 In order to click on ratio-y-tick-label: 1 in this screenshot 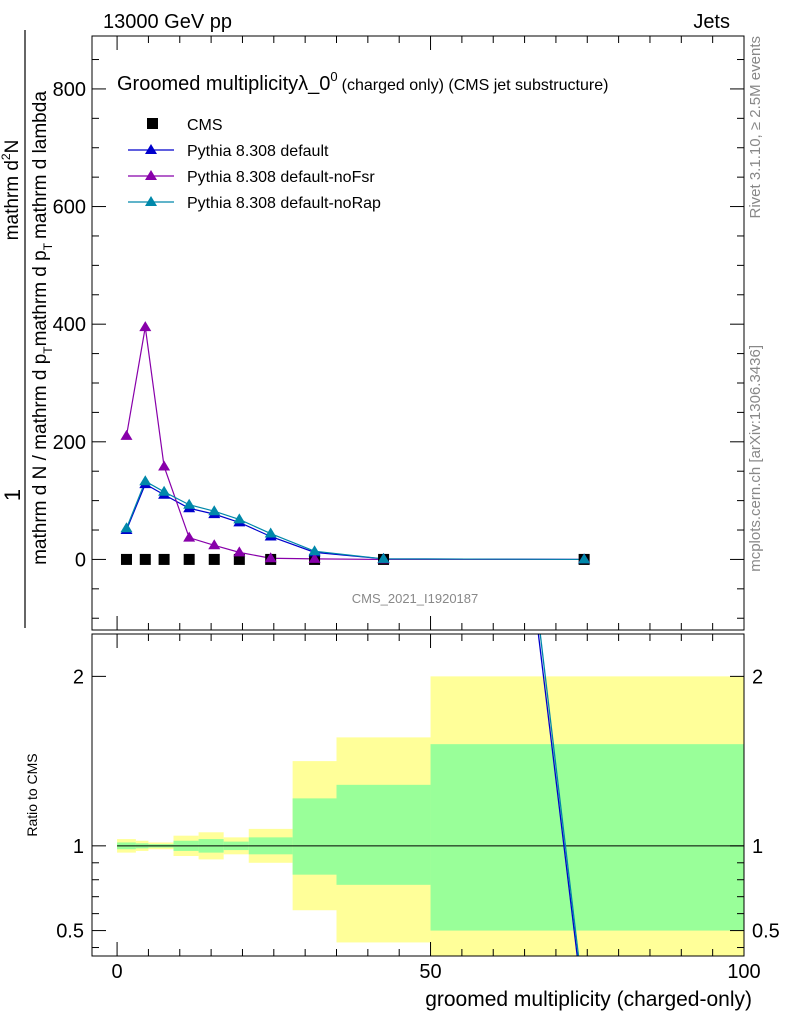, I will do `click(78, 847)`.